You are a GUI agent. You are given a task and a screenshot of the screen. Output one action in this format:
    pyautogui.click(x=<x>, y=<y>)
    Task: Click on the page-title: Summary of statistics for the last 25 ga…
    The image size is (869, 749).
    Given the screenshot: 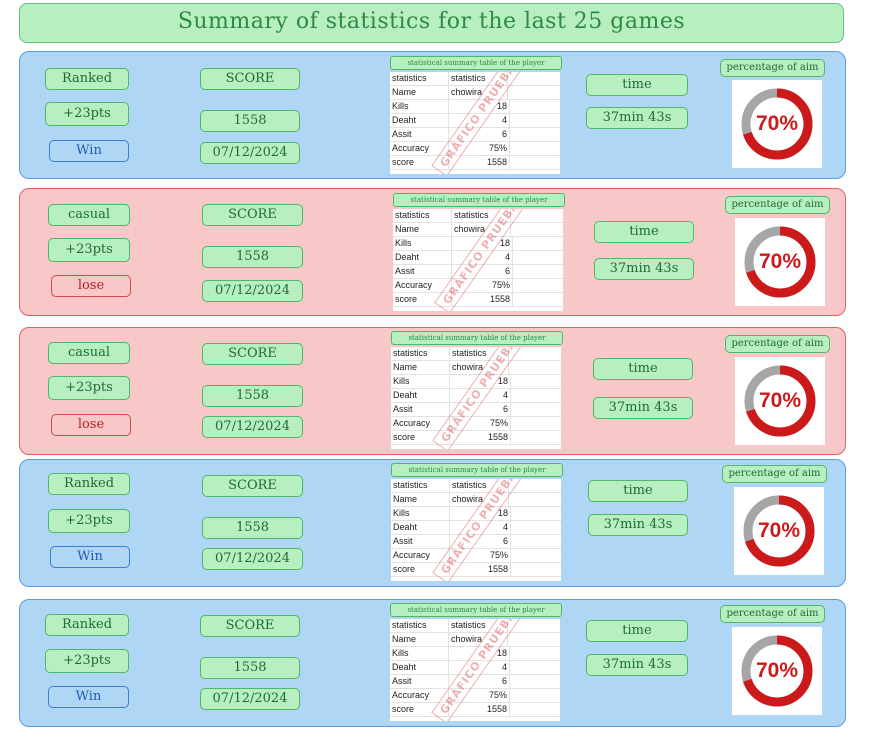 What is the action you would take?
    pyautogui.click(x=431, y=21)
    